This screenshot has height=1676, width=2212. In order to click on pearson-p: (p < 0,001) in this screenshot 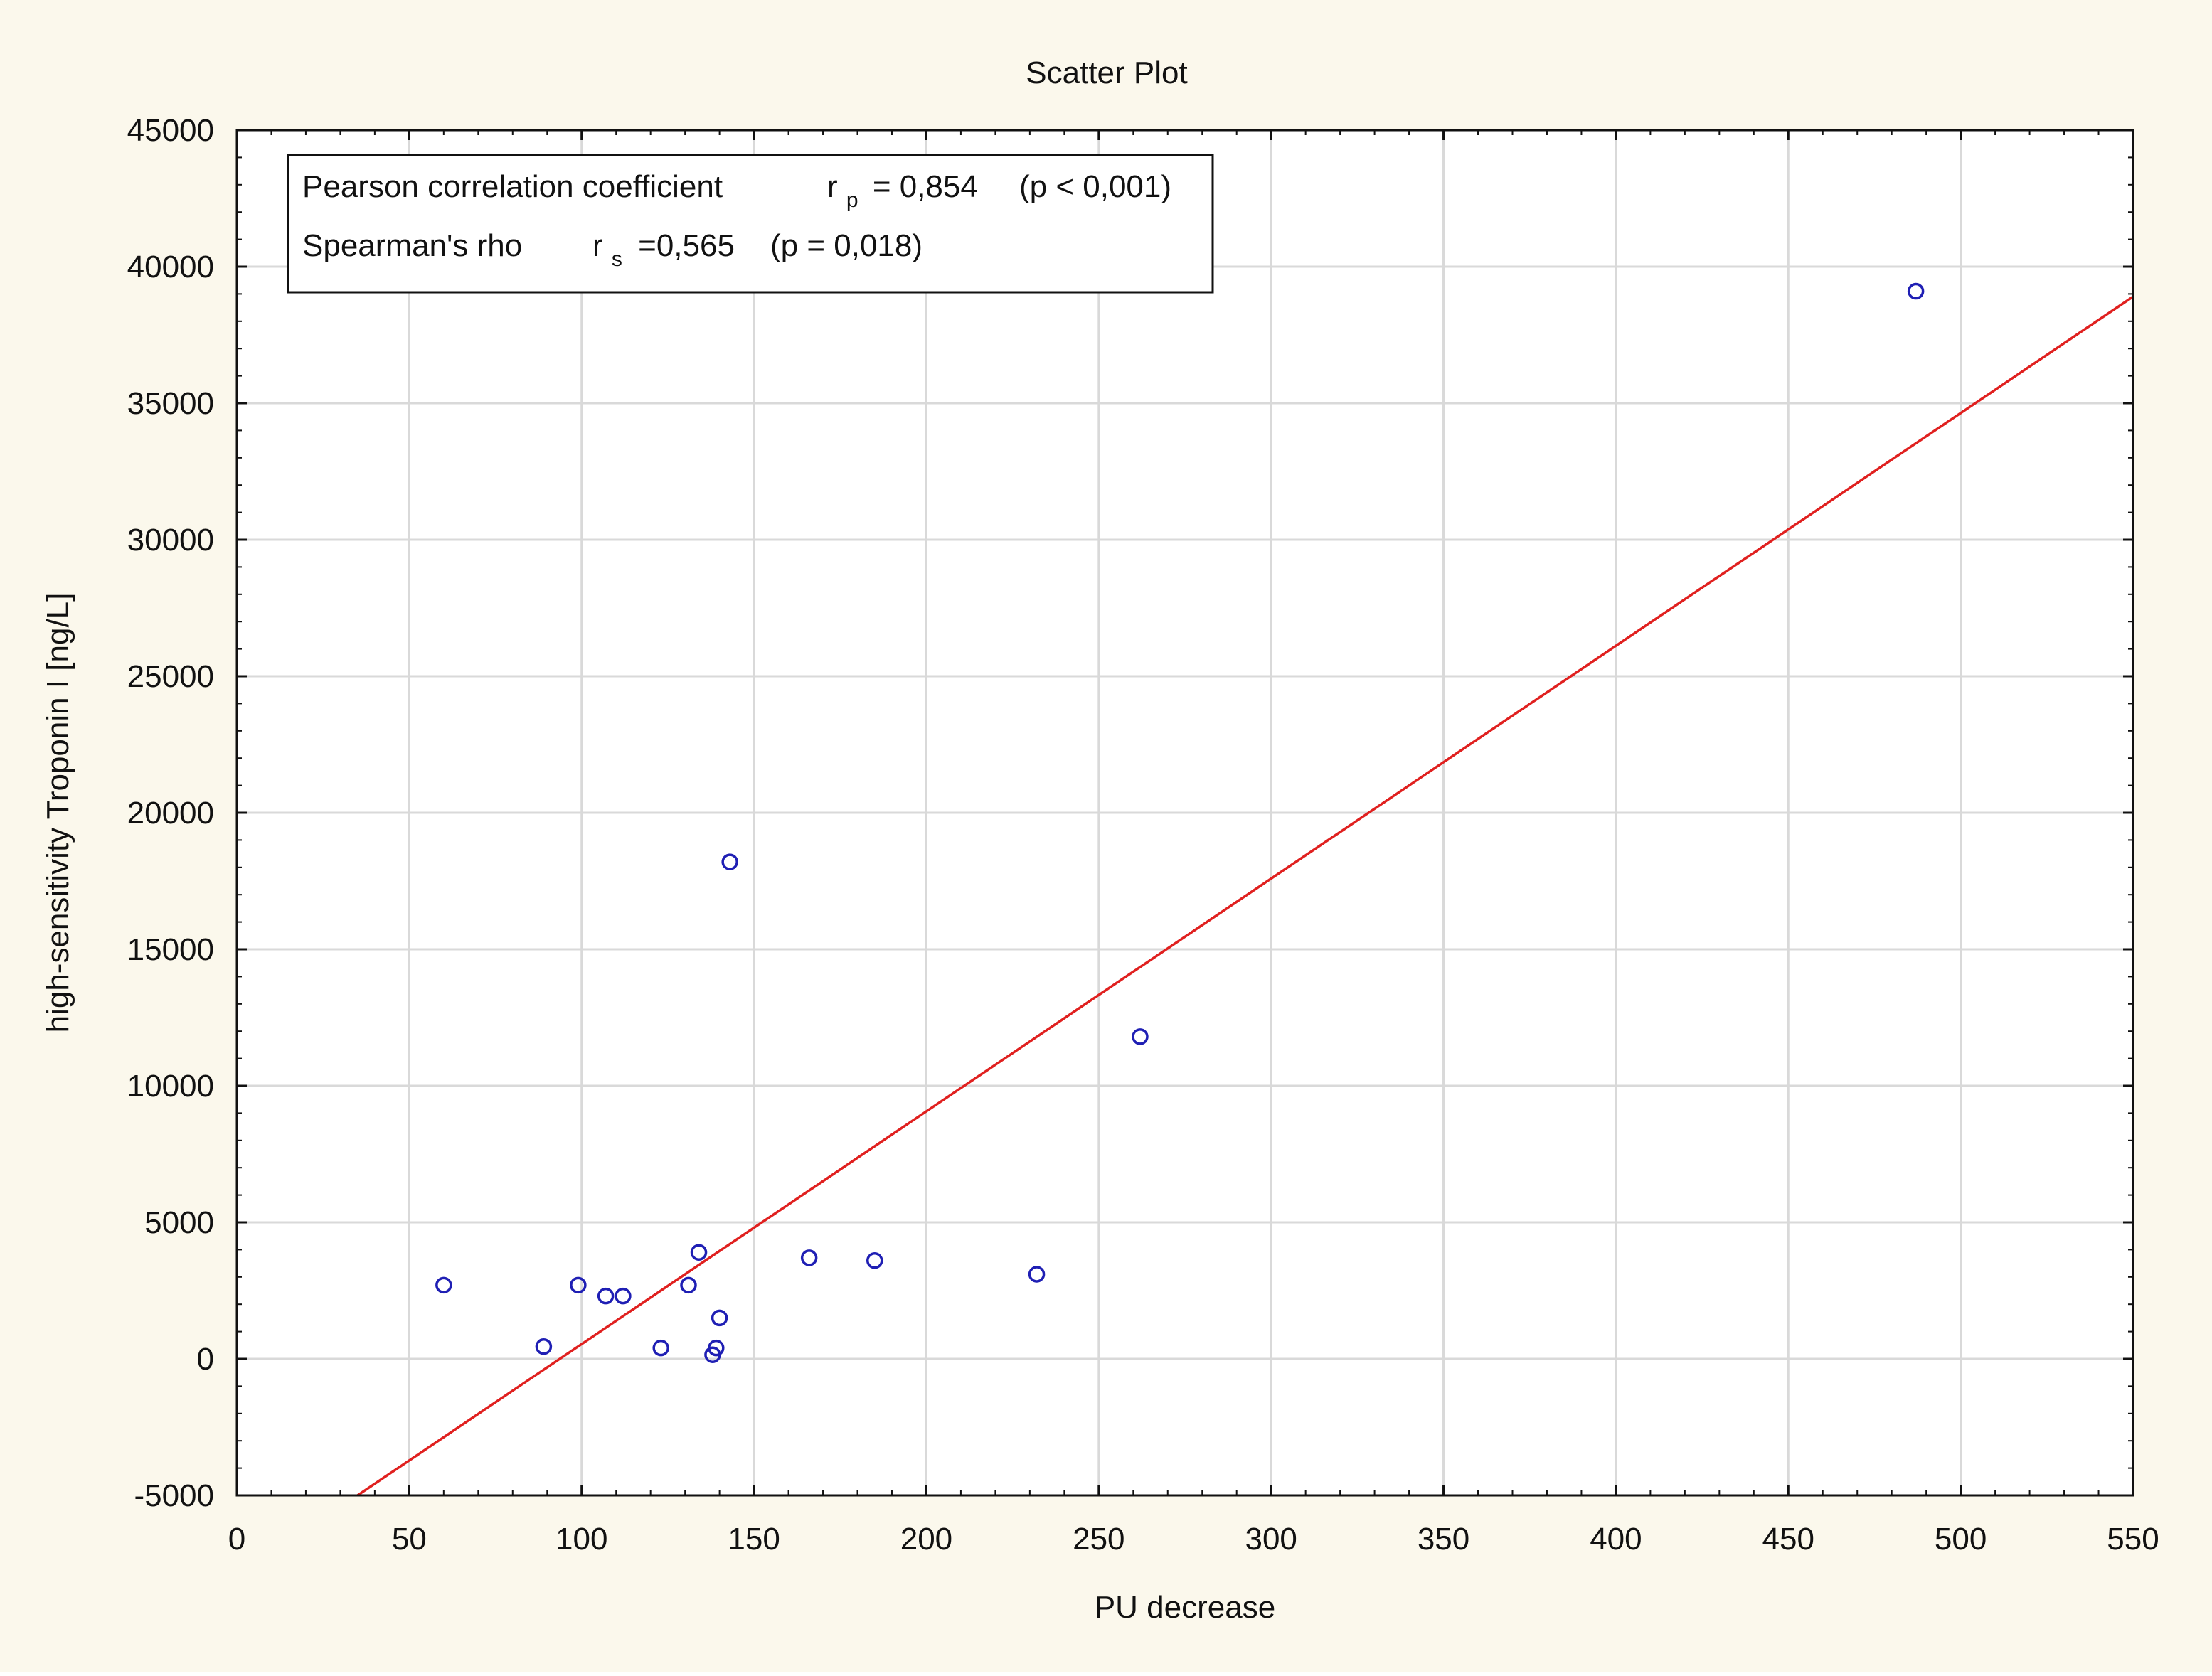, I will do `click(1095, 186)`.